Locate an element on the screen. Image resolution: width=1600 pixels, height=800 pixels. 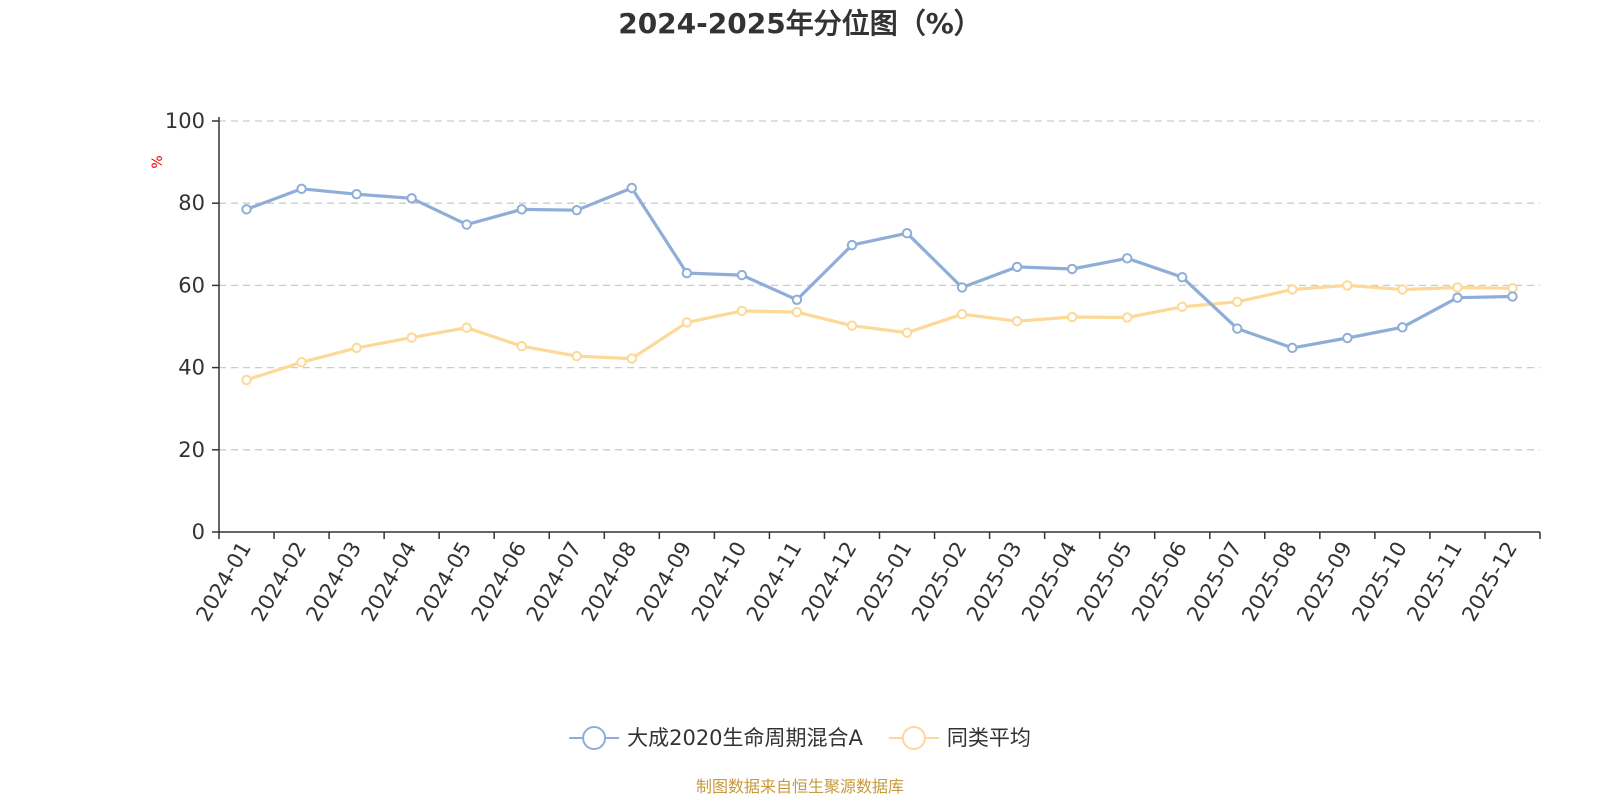
legend: 大成2020生命周期混合A 同类平均 is located at coordinates (800, 738).